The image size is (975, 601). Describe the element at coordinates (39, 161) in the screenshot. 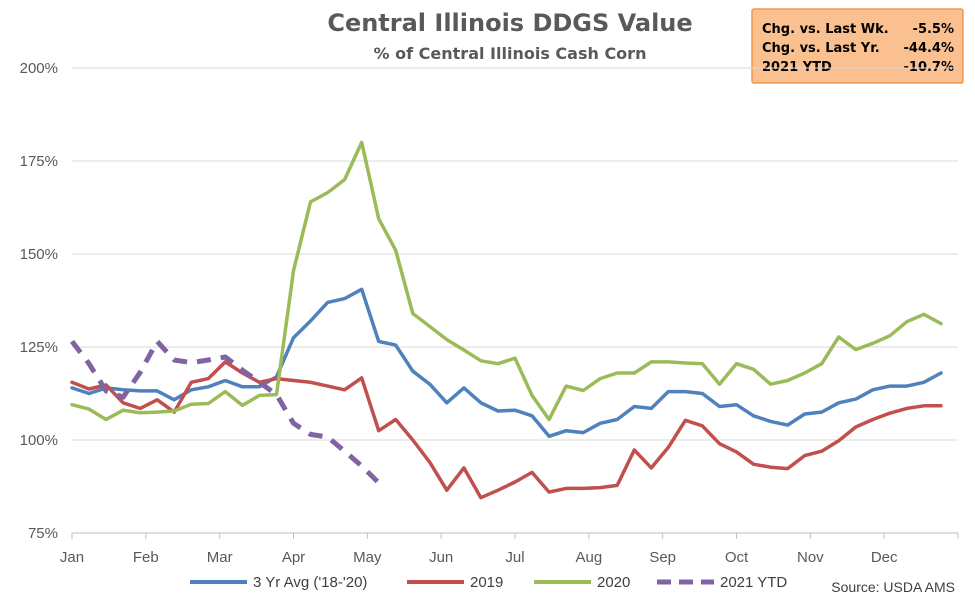

I see `y-tick-label: 175%` at that location.